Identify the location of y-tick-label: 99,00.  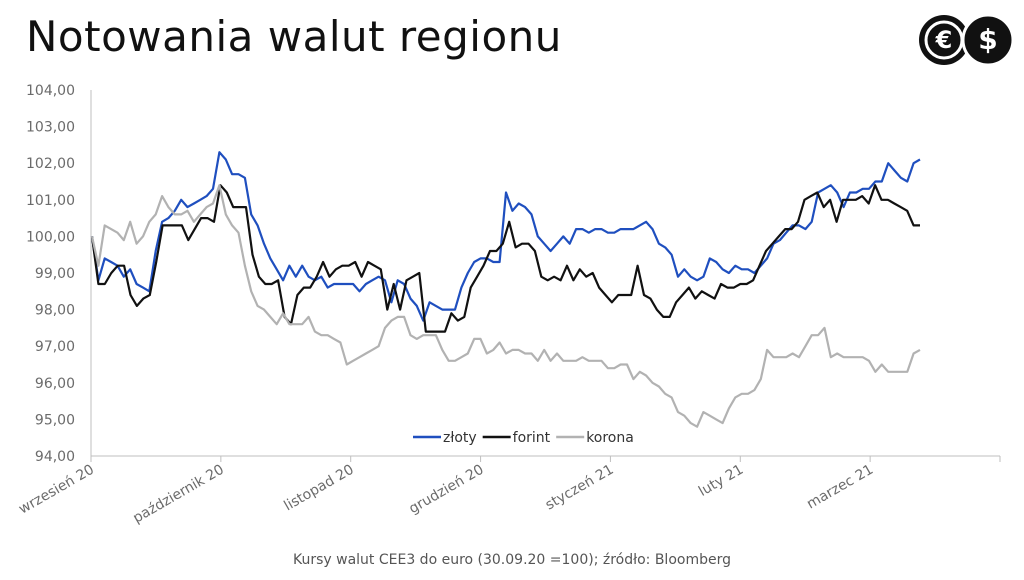
(55, 274).